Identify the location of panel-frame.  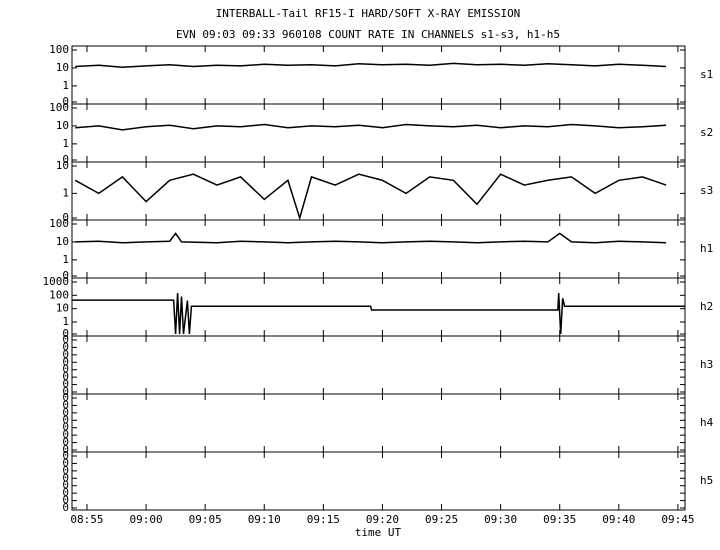
(378, 481).